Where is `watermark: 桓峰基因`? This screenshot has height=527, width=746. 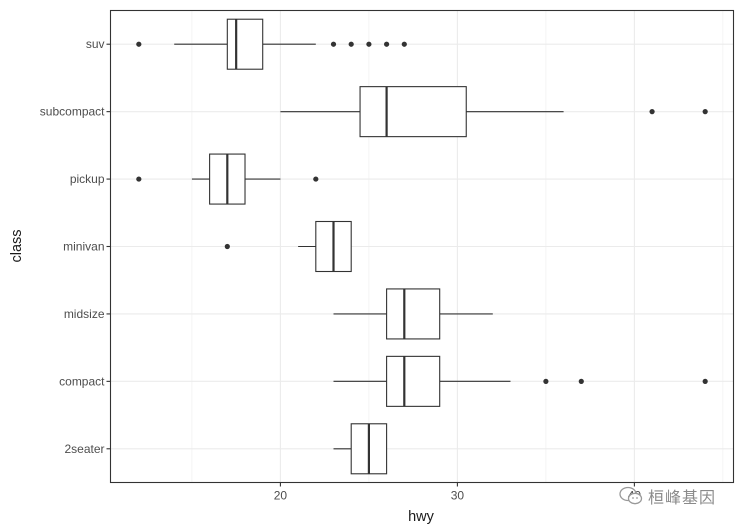
watermark: 桓峰基因 is located at coordinates (667, 496).